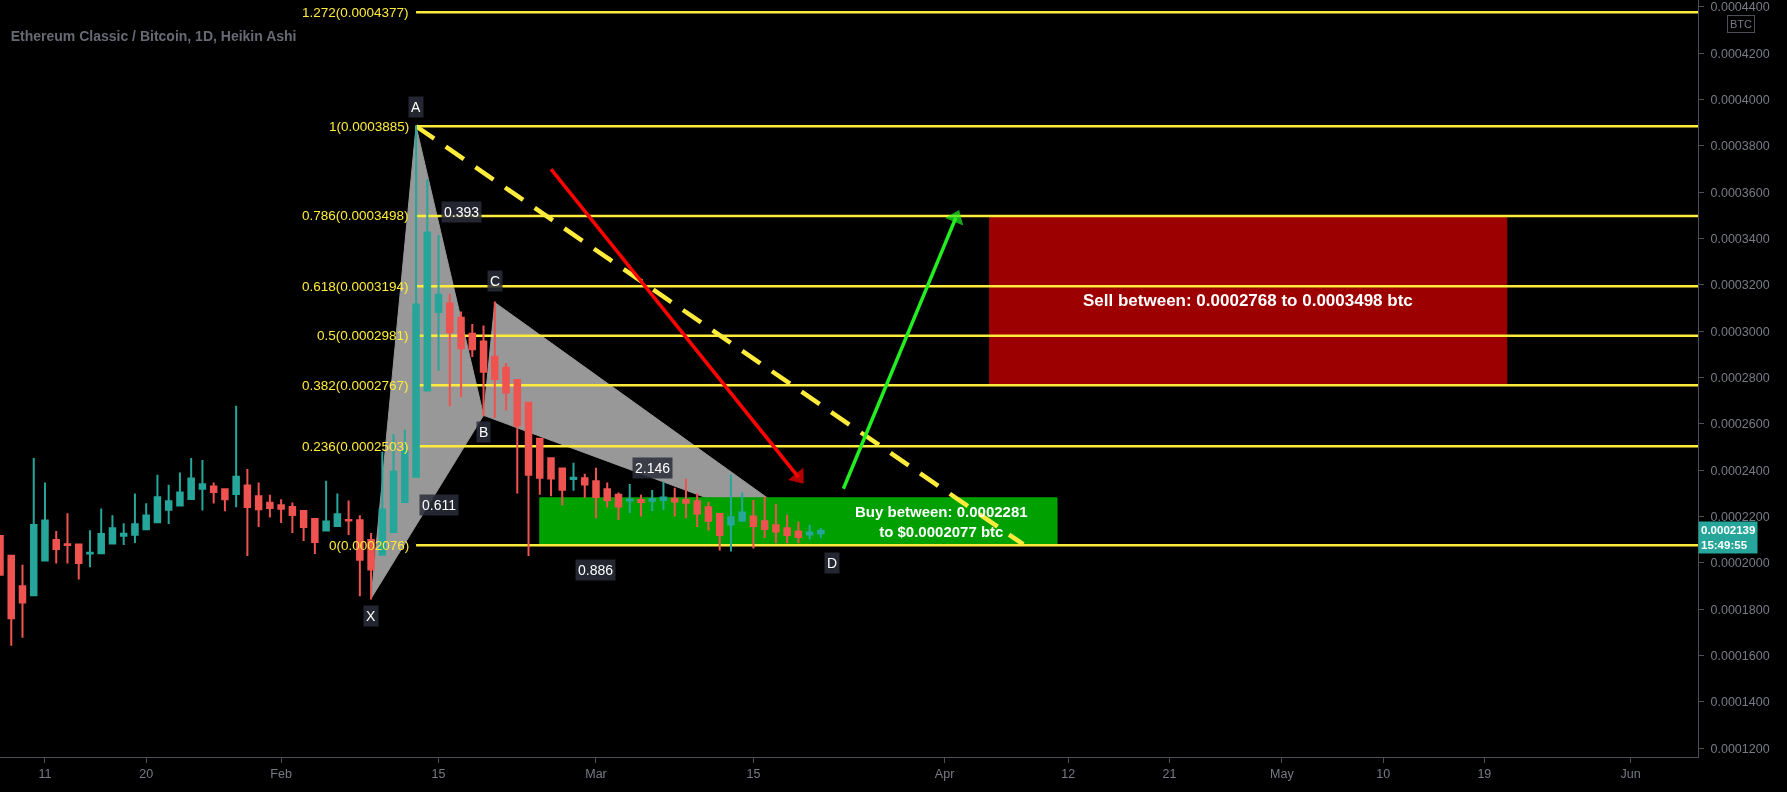 The image size is (1787, 792). Describe the element at coordinates (1740, 285) in the screenshot. I see `y-tick-label: 0.0003200` at that location.